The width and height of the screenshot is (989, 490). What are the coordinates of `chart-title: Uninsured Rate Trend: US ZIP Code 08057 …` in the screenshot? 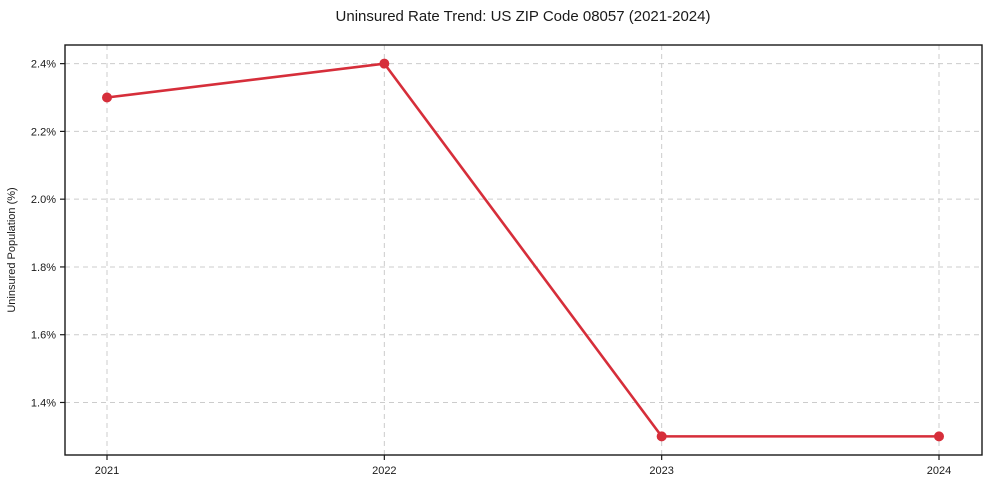 It's located at (523, 16).